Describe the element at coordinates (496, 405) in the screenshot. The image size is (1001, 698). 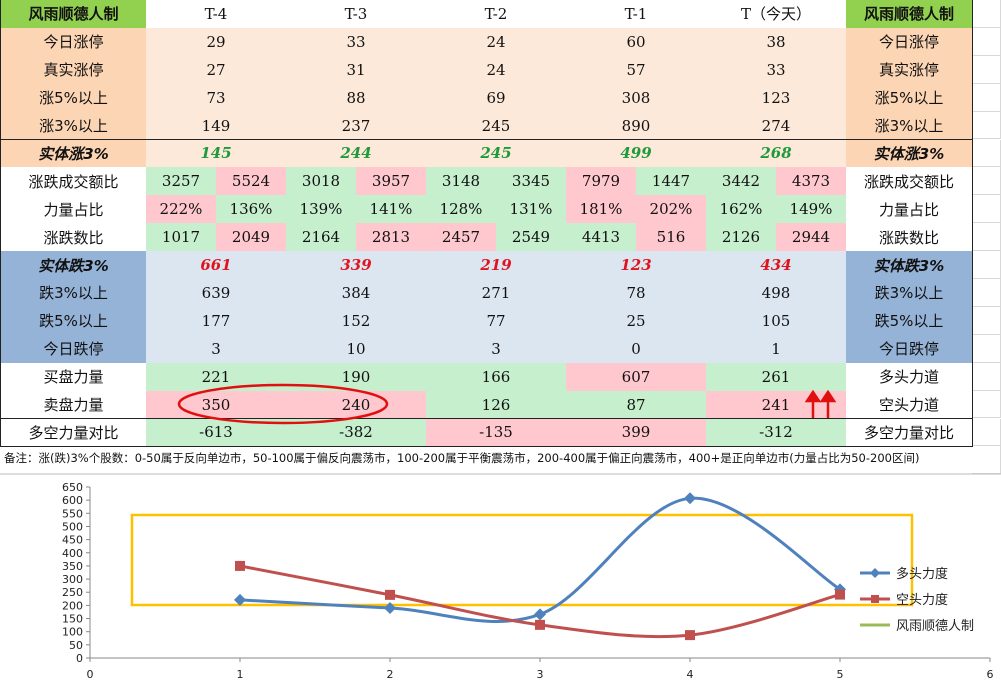
I see `data-cell: 126` at that location.